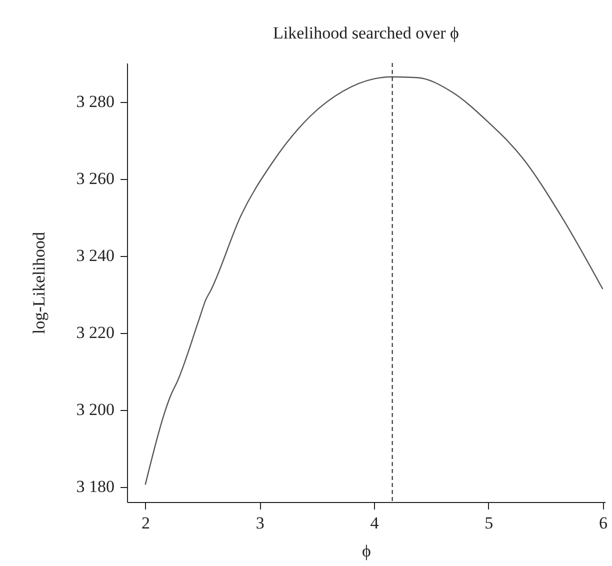 The image size is (612, 566). Describe the element at coordinates (95, 178) in the screenshot. I see `y-tick-label: 3 260` at that location.